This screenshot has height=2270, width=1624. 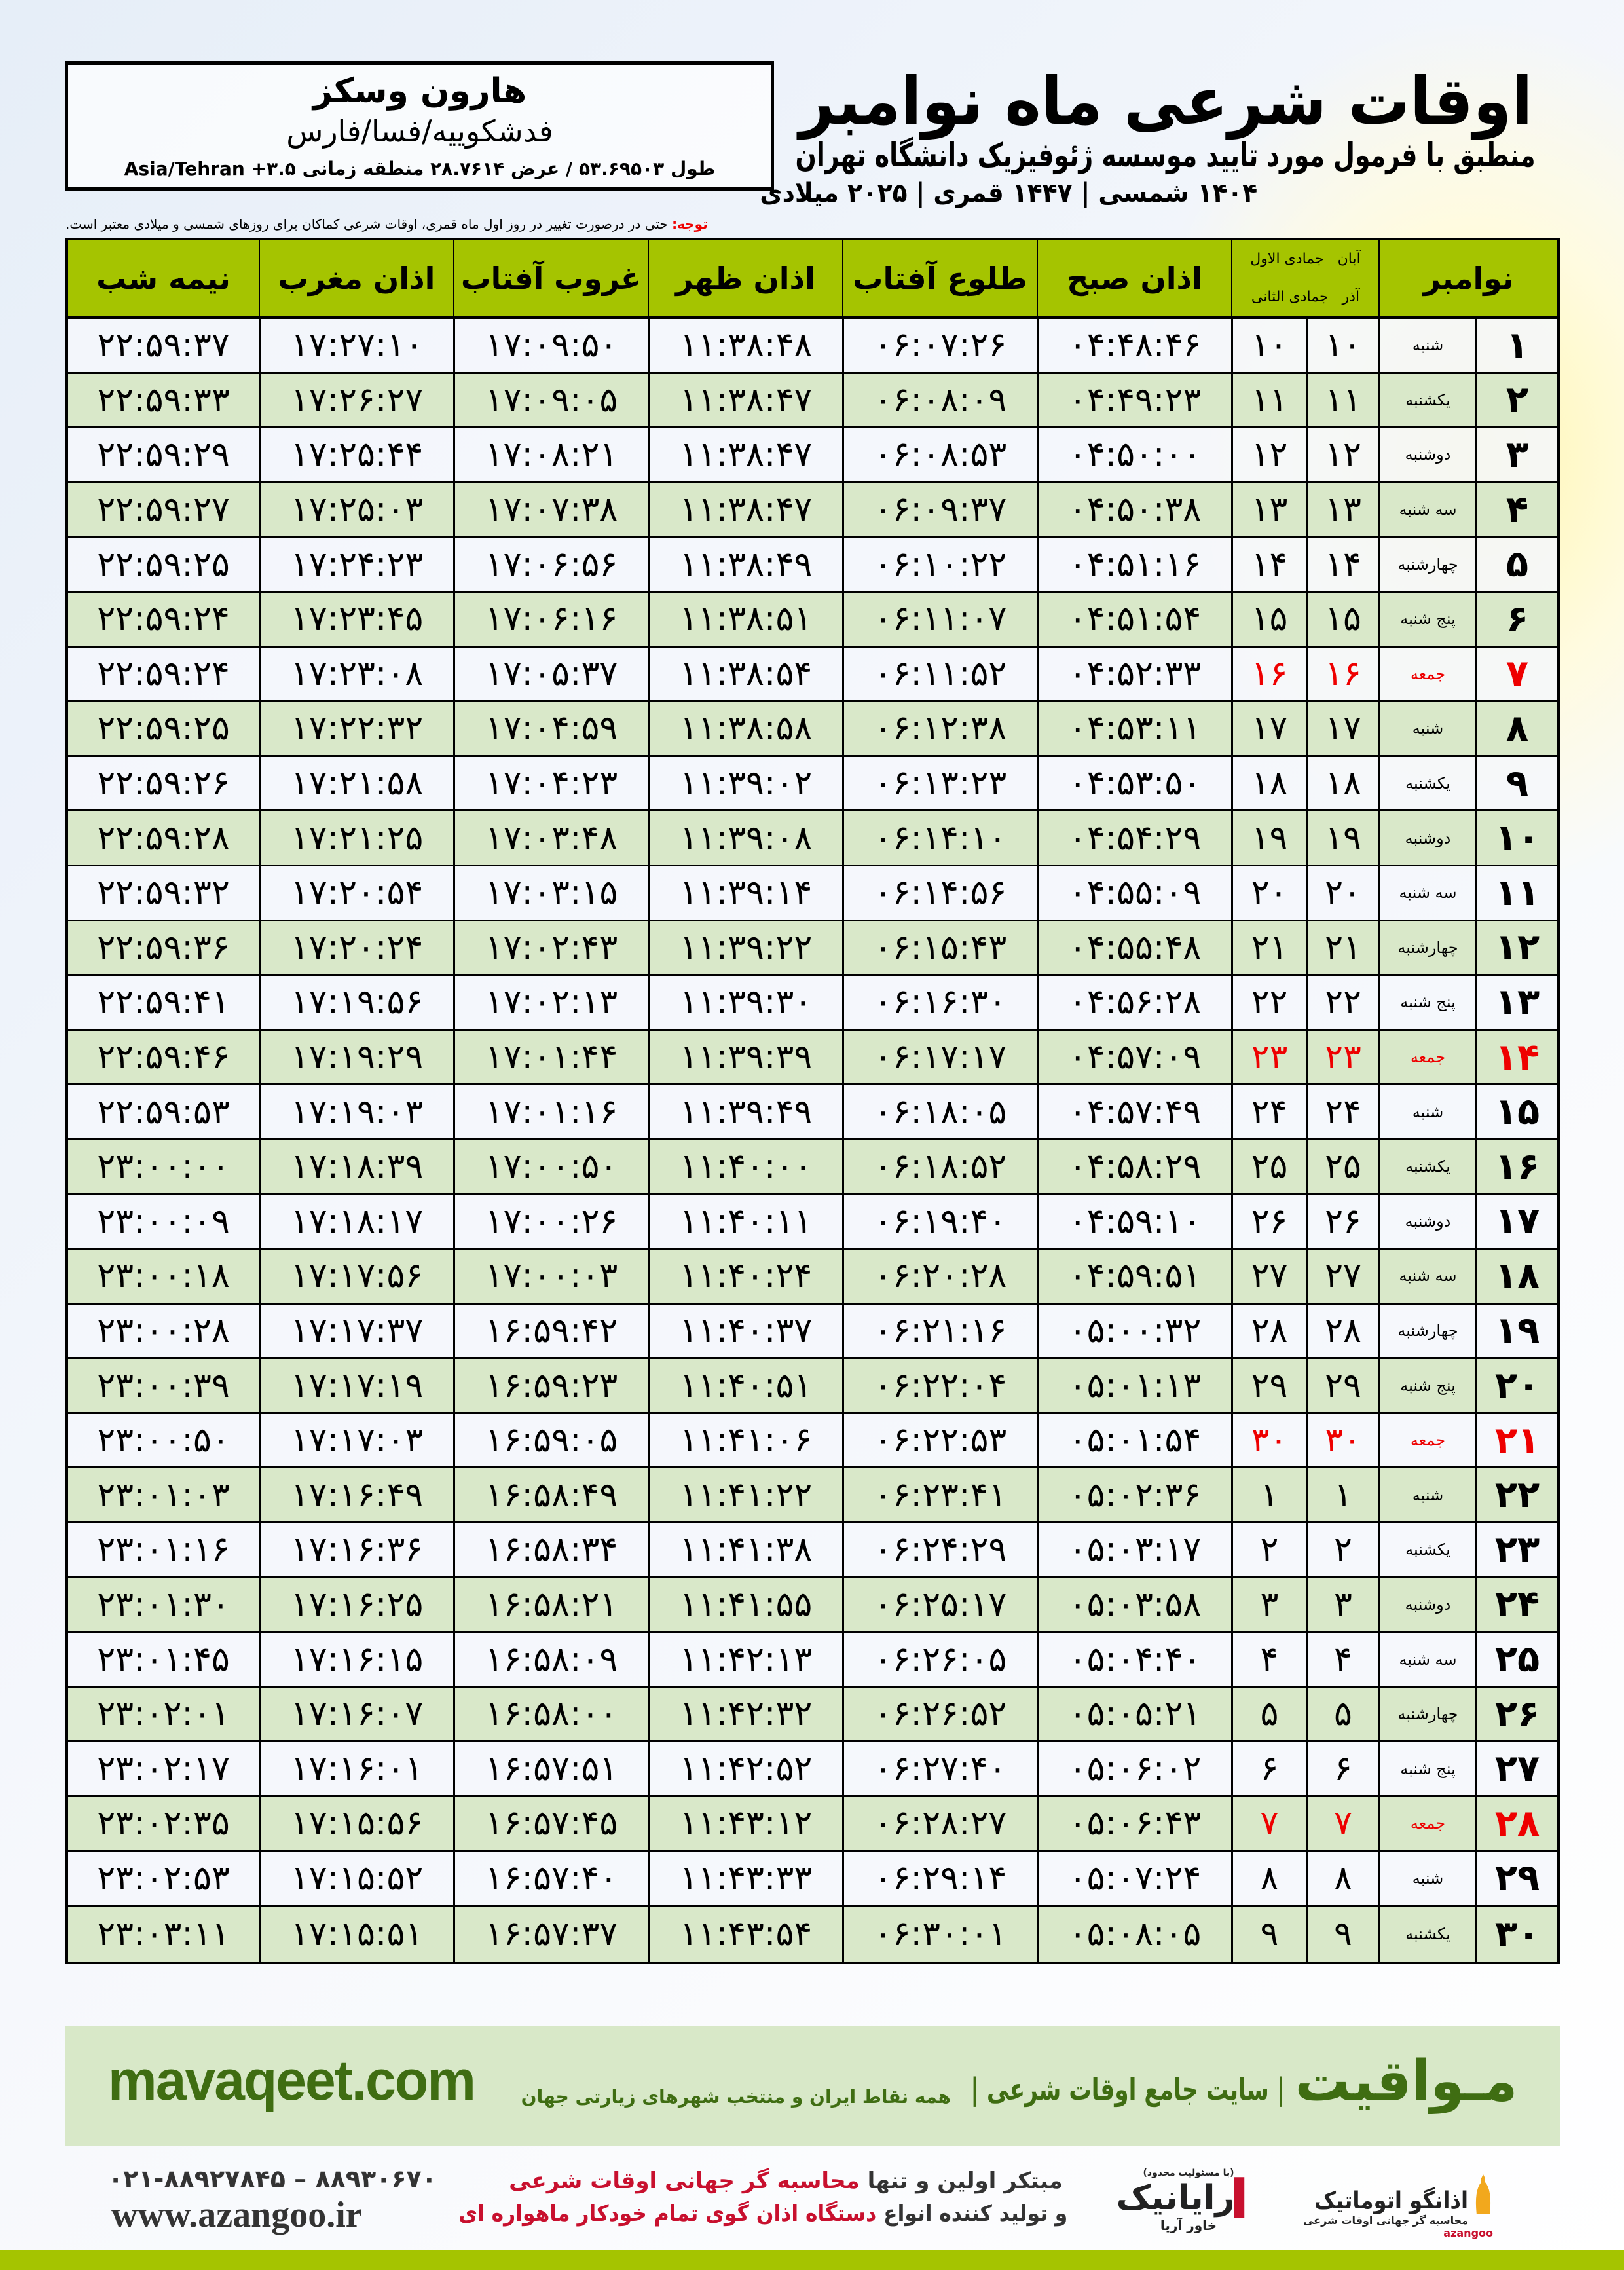 I want to click on day-number: ۱۲, so click(x=1517, y=947).